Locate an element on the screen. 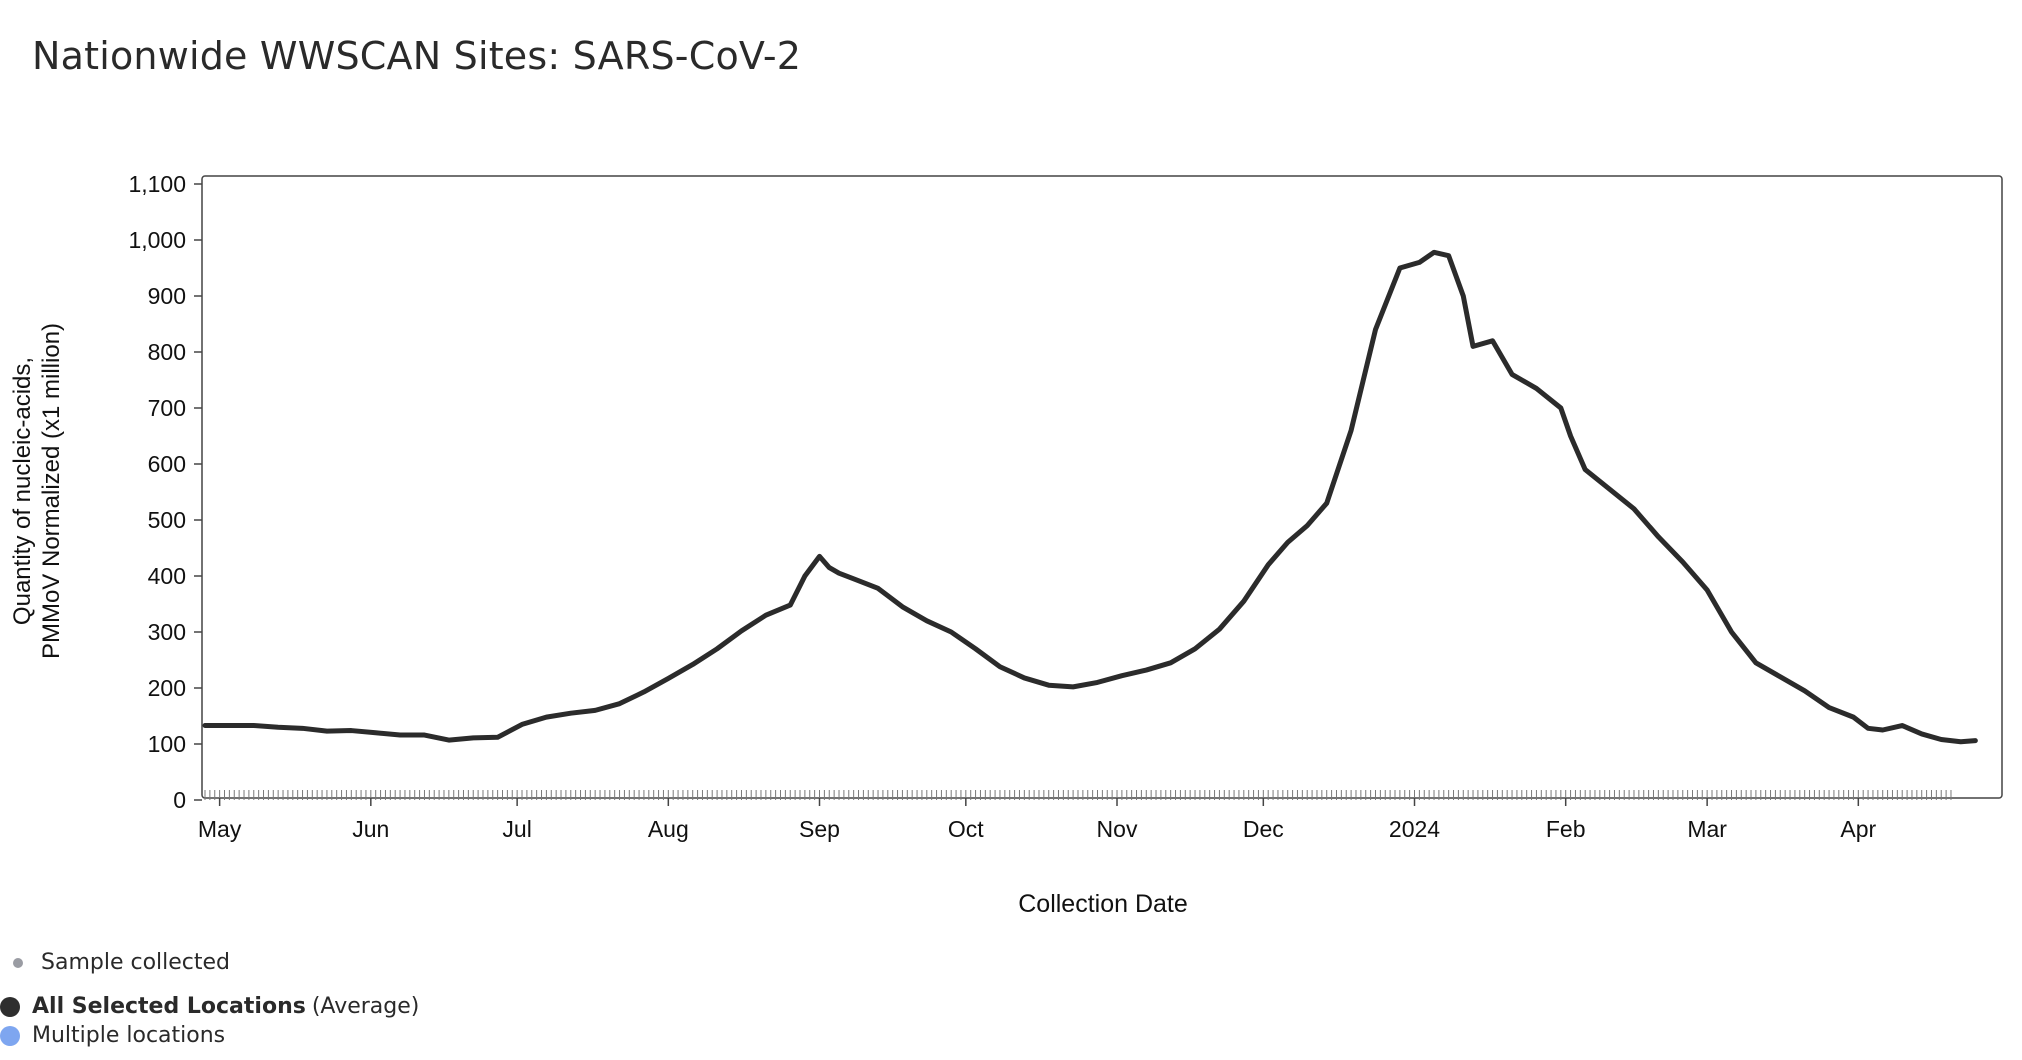 The height and width of the screenshot is (1060, 2022). x-axis-label: Collection Date is located at coordinates (1103, 904).